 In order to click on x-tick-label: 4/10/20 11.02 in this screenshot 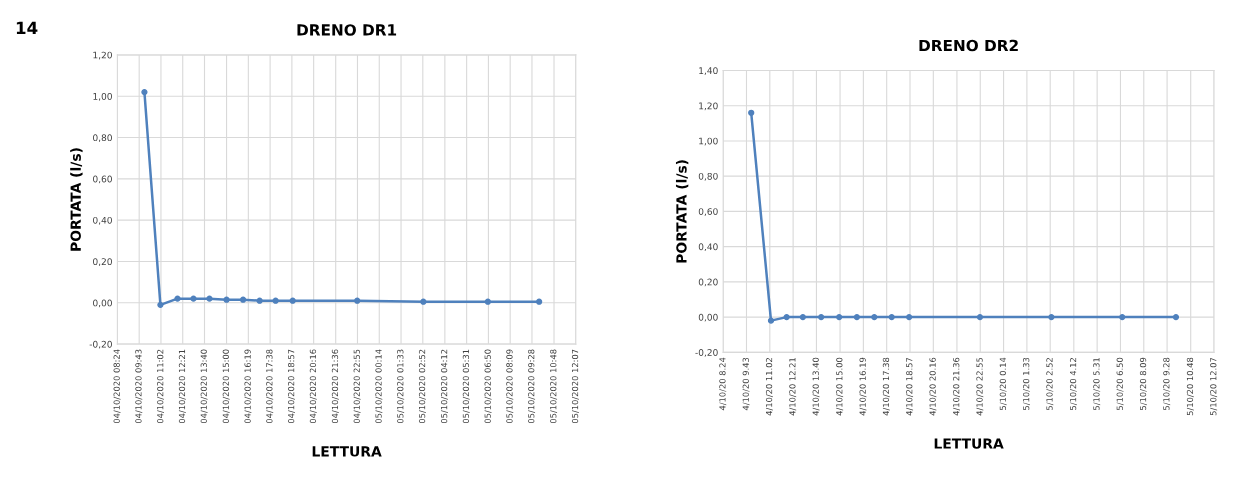, I will do `click(769, 387)`.